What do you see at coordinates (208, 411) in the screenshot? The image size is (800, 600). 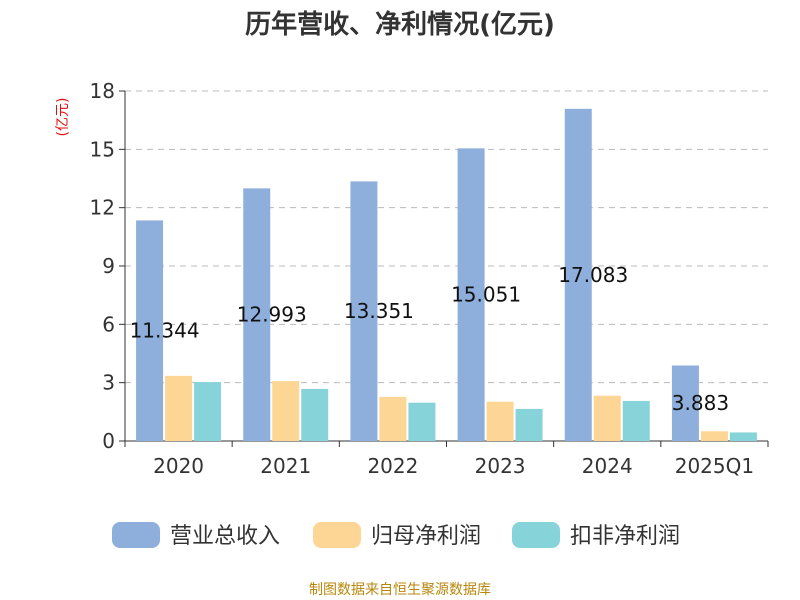 I see `bar-扣非净利润-2020` at bounding box center [208, 411].